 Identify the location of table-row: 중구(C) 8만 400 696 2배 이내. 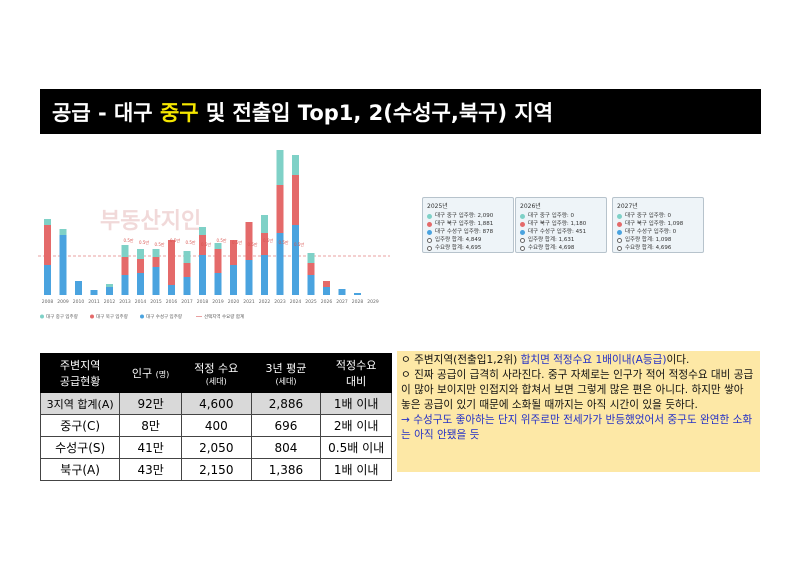
(215, 425).